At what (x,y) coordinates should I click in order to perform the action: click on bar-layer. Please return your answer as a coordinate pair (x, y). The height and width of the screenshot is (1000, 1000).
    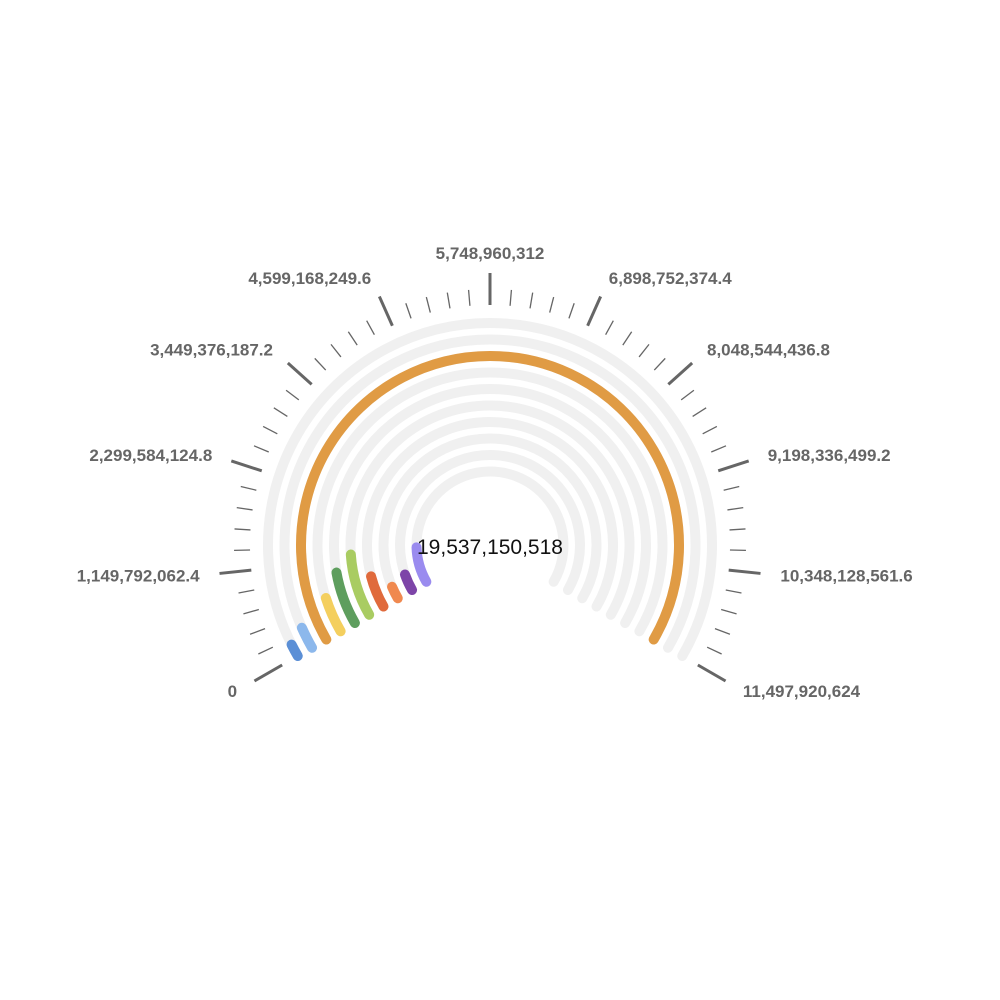
    Looking at the image, I should click on (485, 506).